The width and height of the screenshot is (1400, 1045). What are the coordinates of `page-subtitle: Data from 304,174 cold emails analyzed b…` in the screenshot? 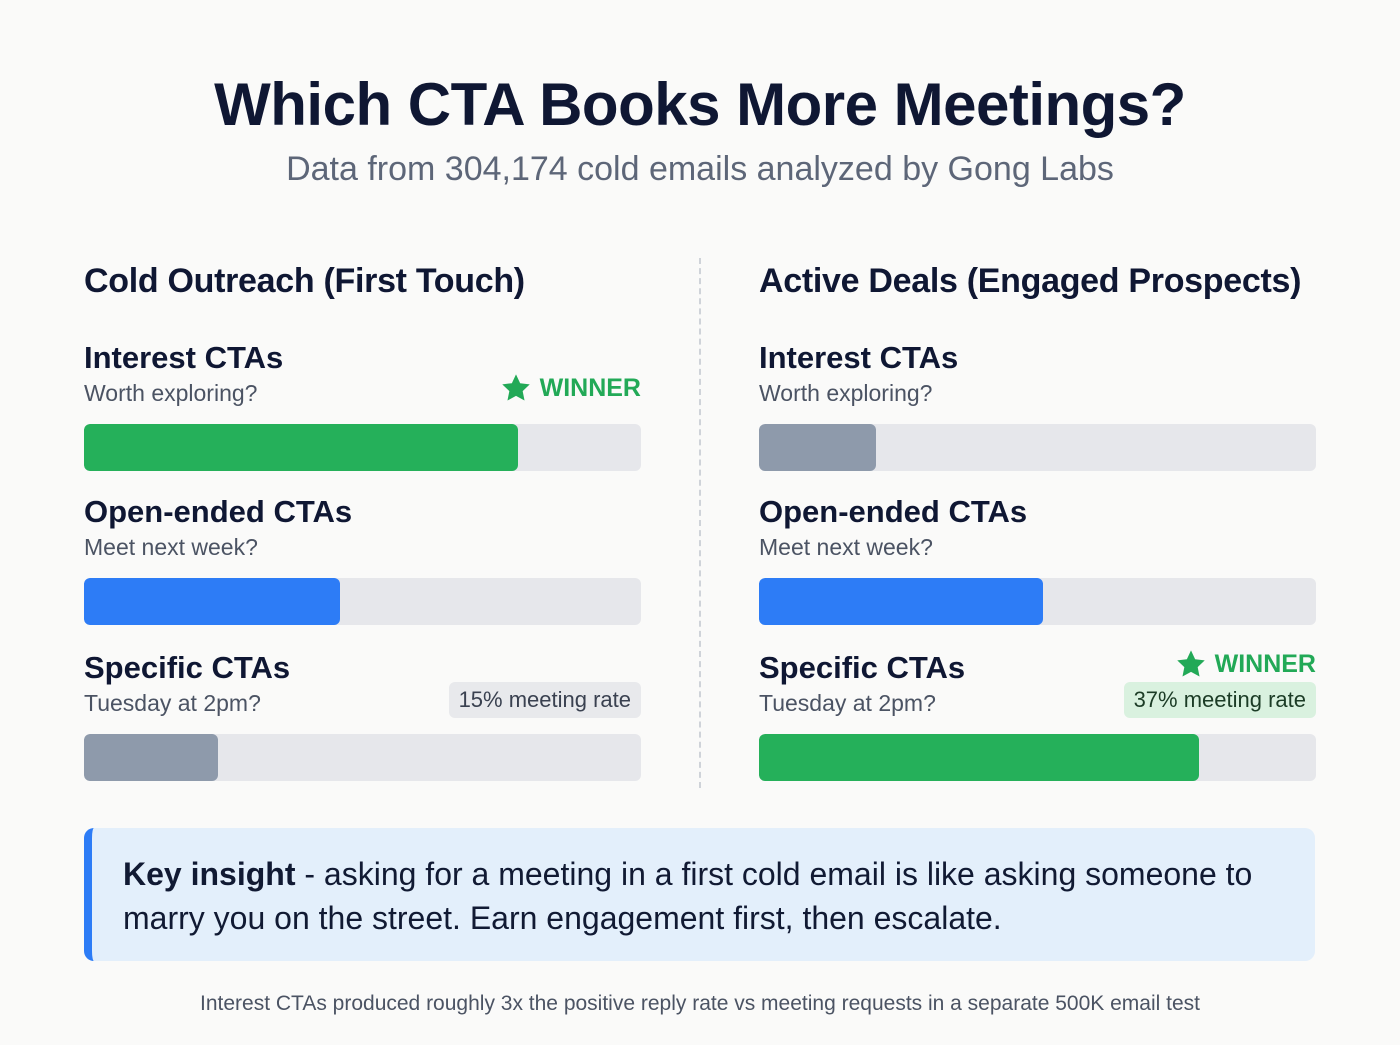 It's located at (700, 169).